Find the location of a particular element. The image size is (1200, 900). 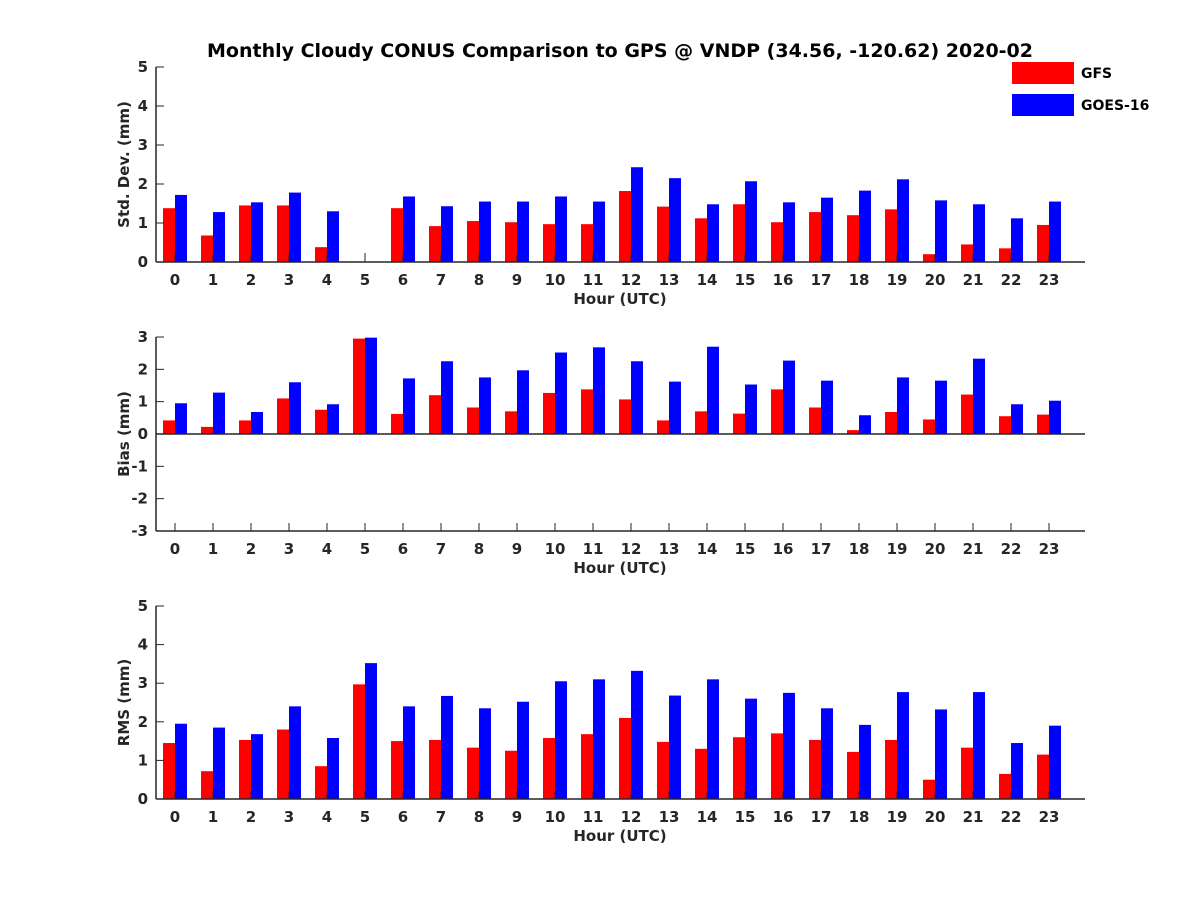

x-tick-label: 0 is located at coordinates (175, 817).